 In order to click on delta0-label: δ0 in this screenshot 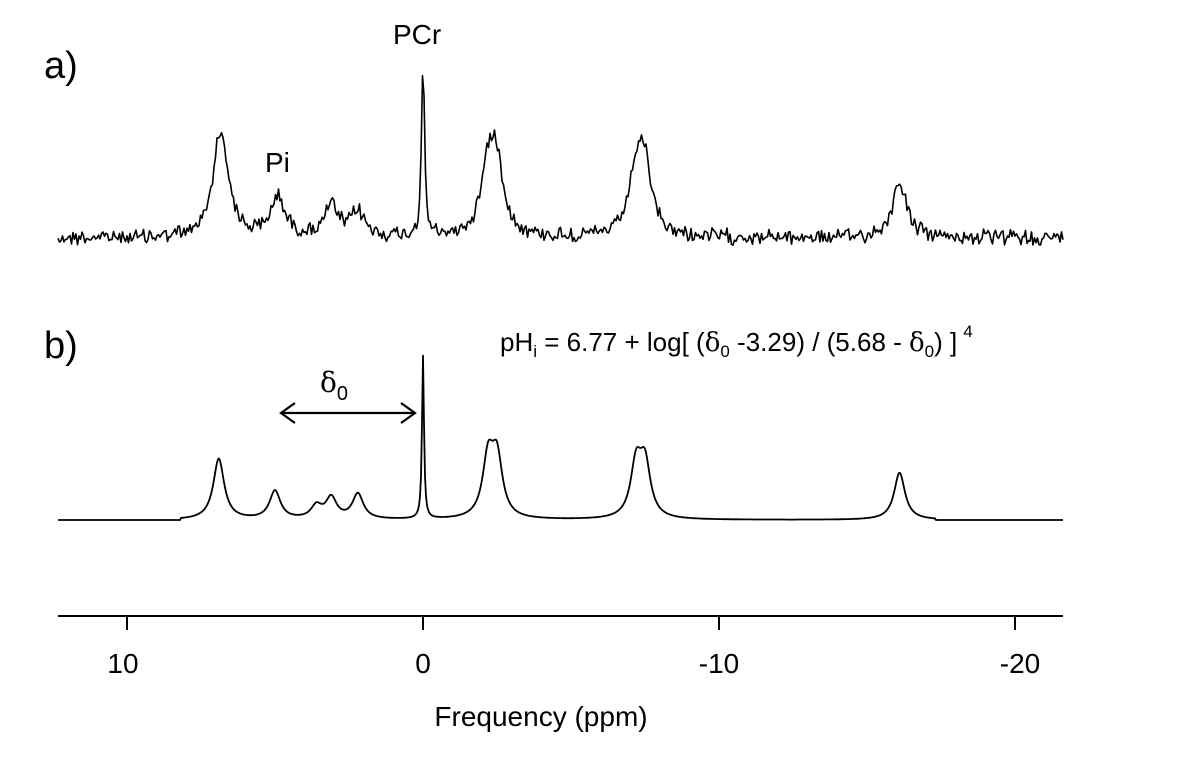, I will do `click(334, 385)`.